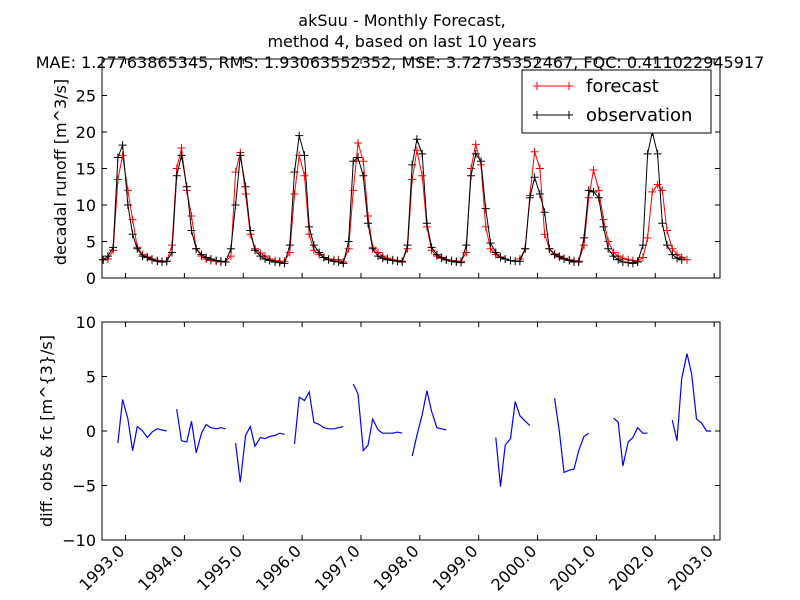 Image resolution: width=800 pixels, height=600 pixels. Describe the element at coordinates (160, 567) in the screenshot. I see `x-tick-label: 1994.0` at that location.